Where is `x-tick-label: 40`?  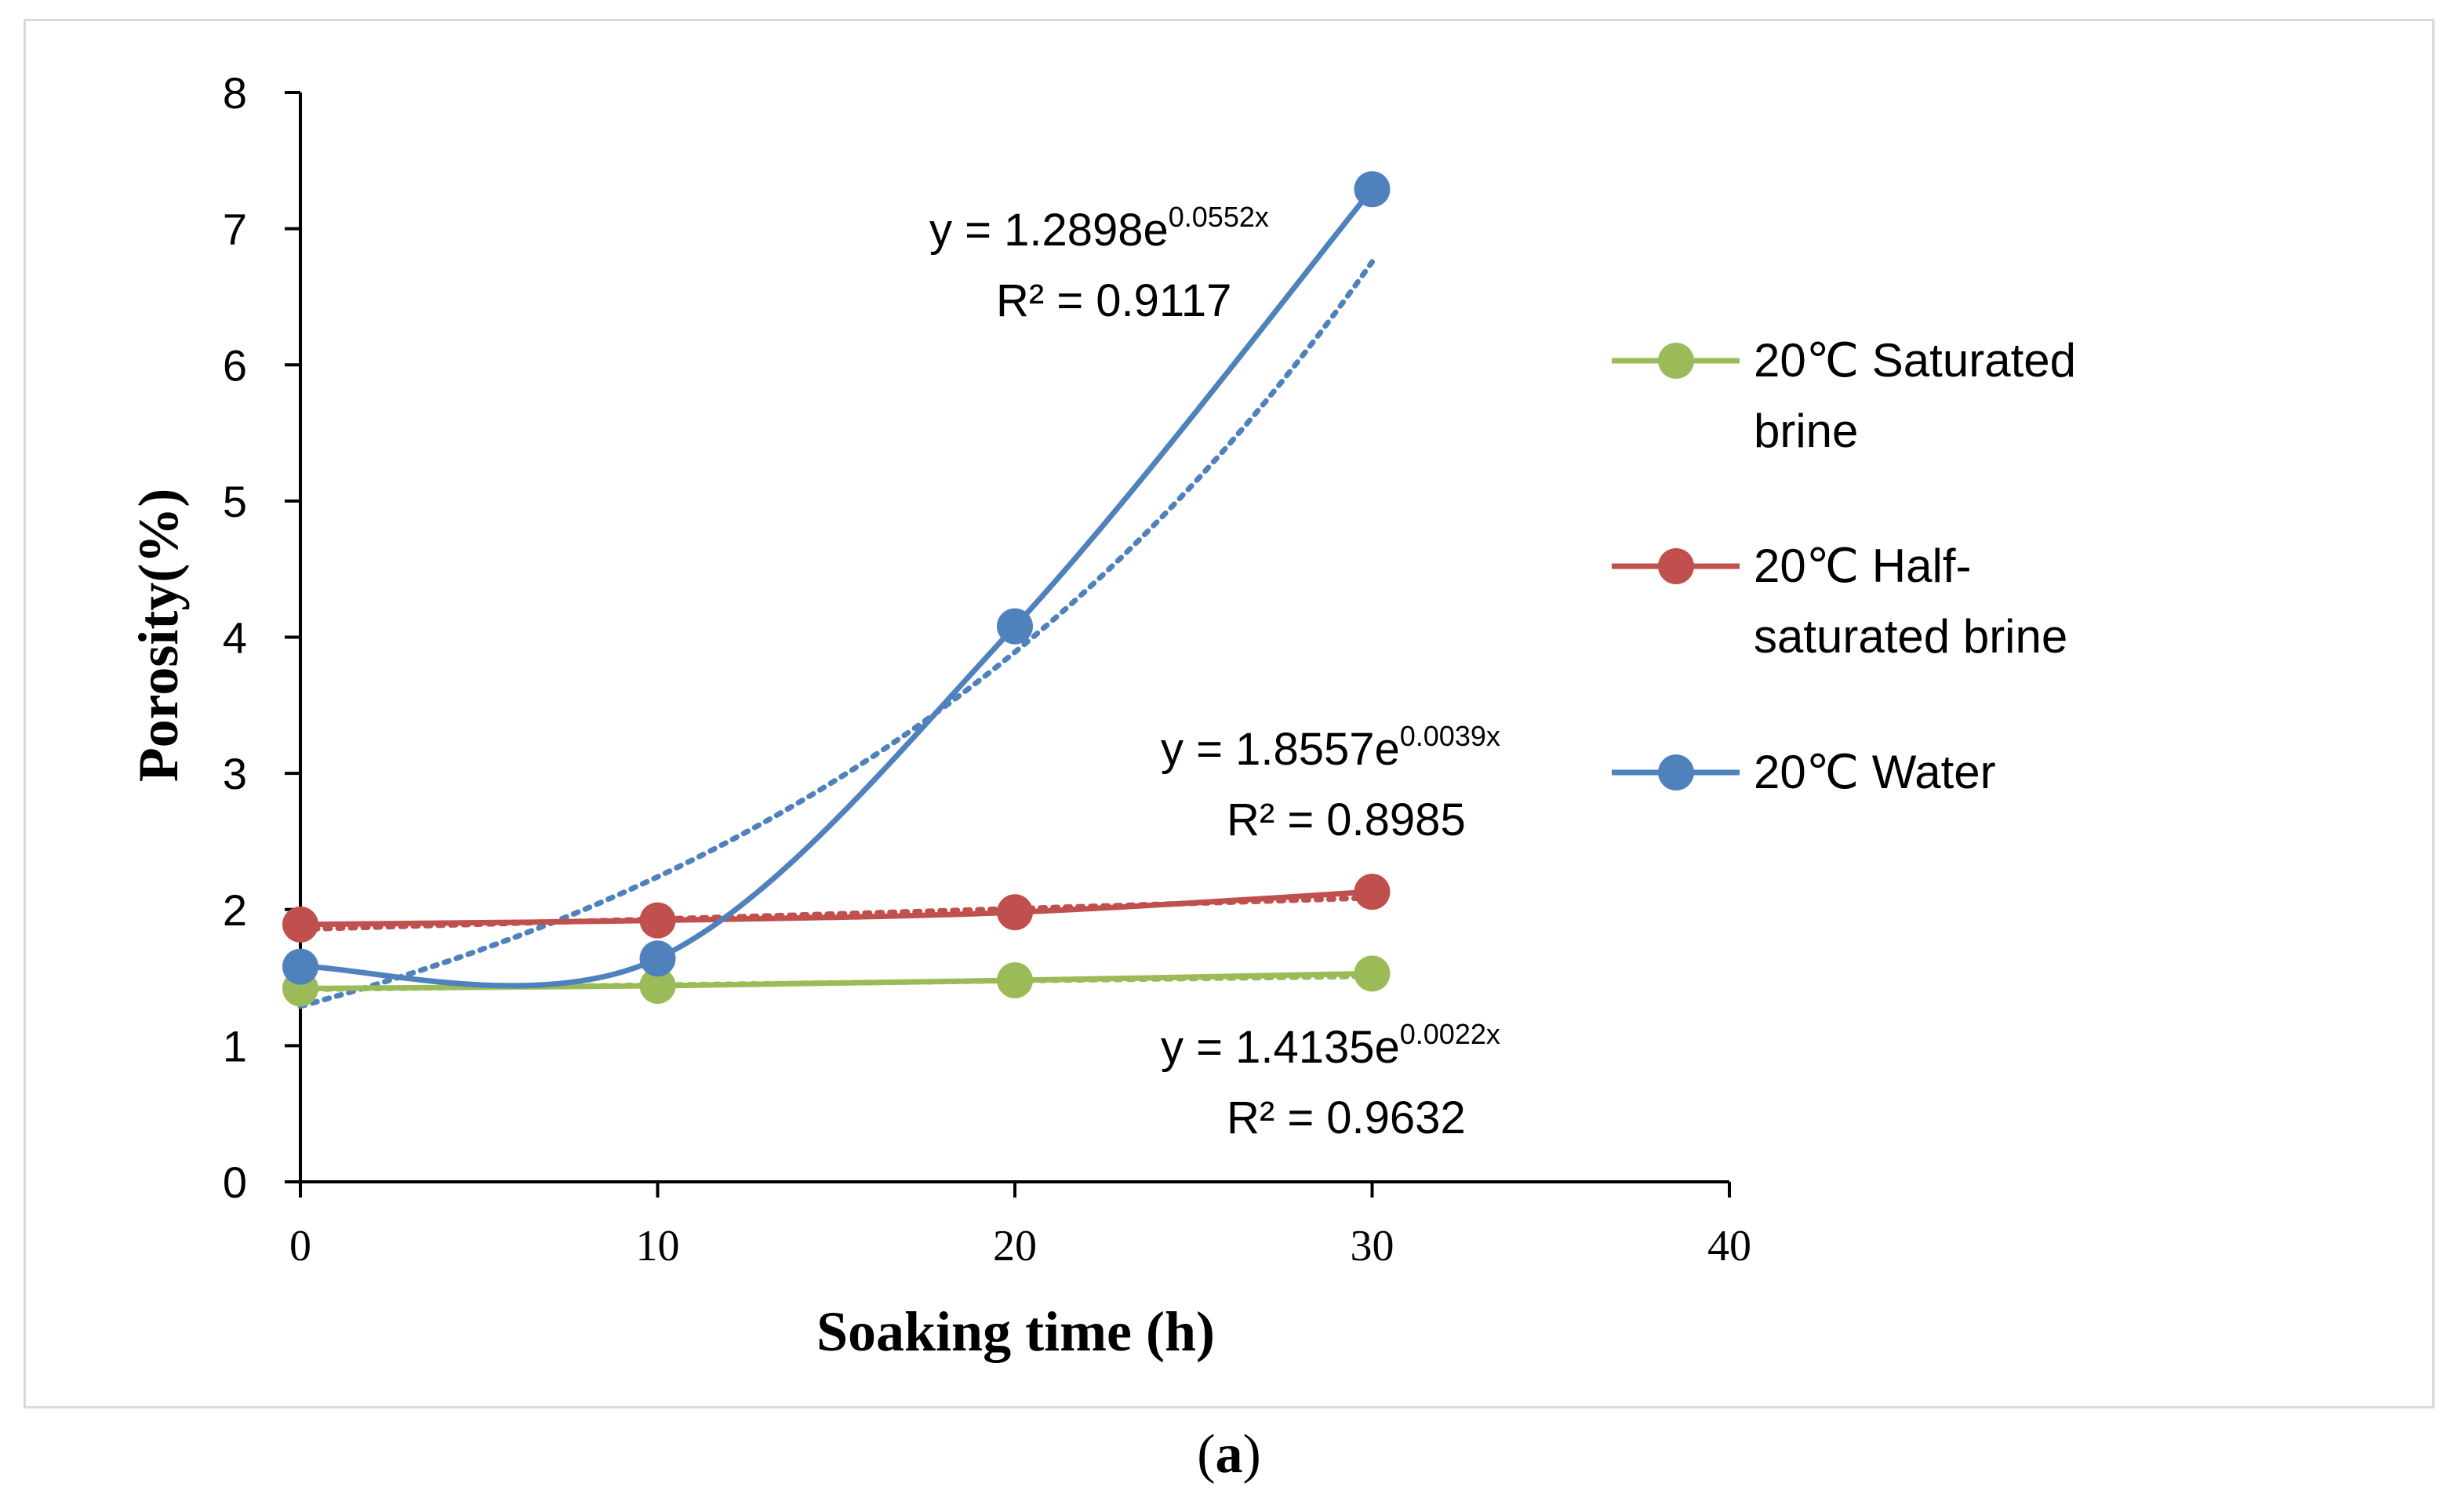
x-tick-label: 40 is located at coordinates (1729, 1246).